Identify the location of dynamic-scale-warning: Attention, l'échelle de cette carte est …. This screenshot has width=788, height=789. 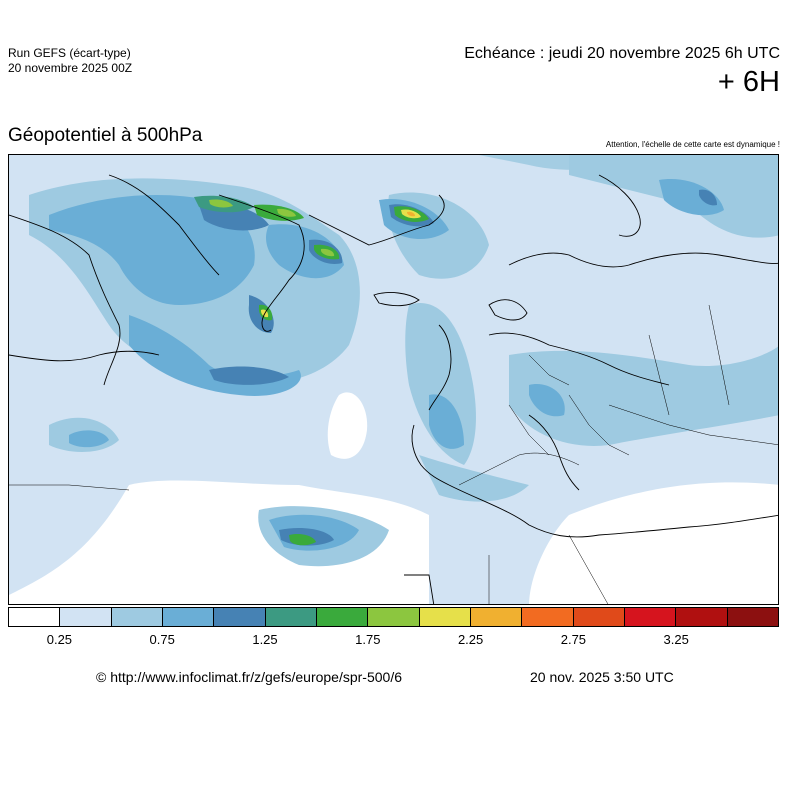
(692, 144).